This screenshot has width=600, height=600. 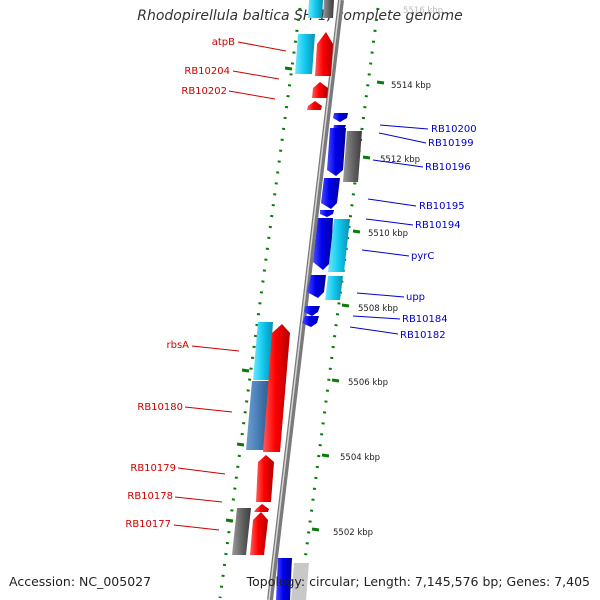 What do you see at coordinates (352, 156) in the screenshot?
I see `gene-RB10196-pseudo` at bounding box center [352, 156].